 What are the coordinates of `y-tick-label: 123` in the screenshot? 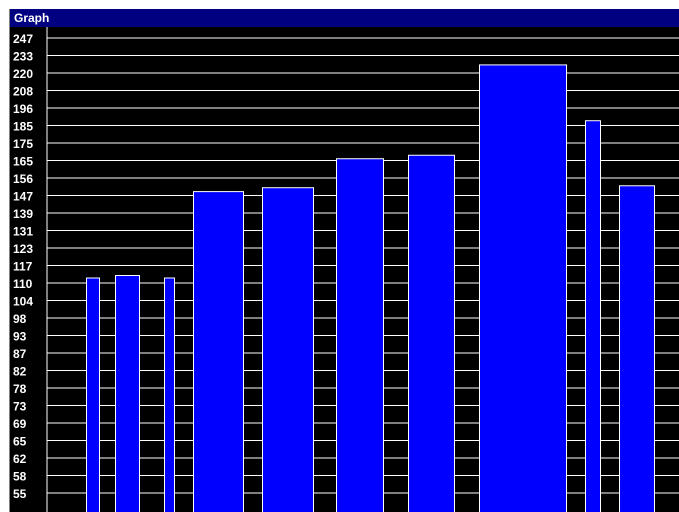 It's located at (23, 249).